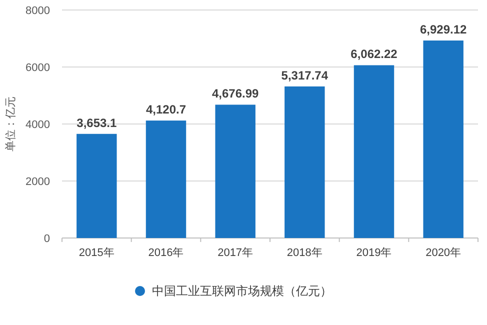 This screenshot has height=325, width=487. What do you see at coordinates (38, 125) in the screenshot?
I see `y-tick-label: 4000` at bounding box center [38, 125].